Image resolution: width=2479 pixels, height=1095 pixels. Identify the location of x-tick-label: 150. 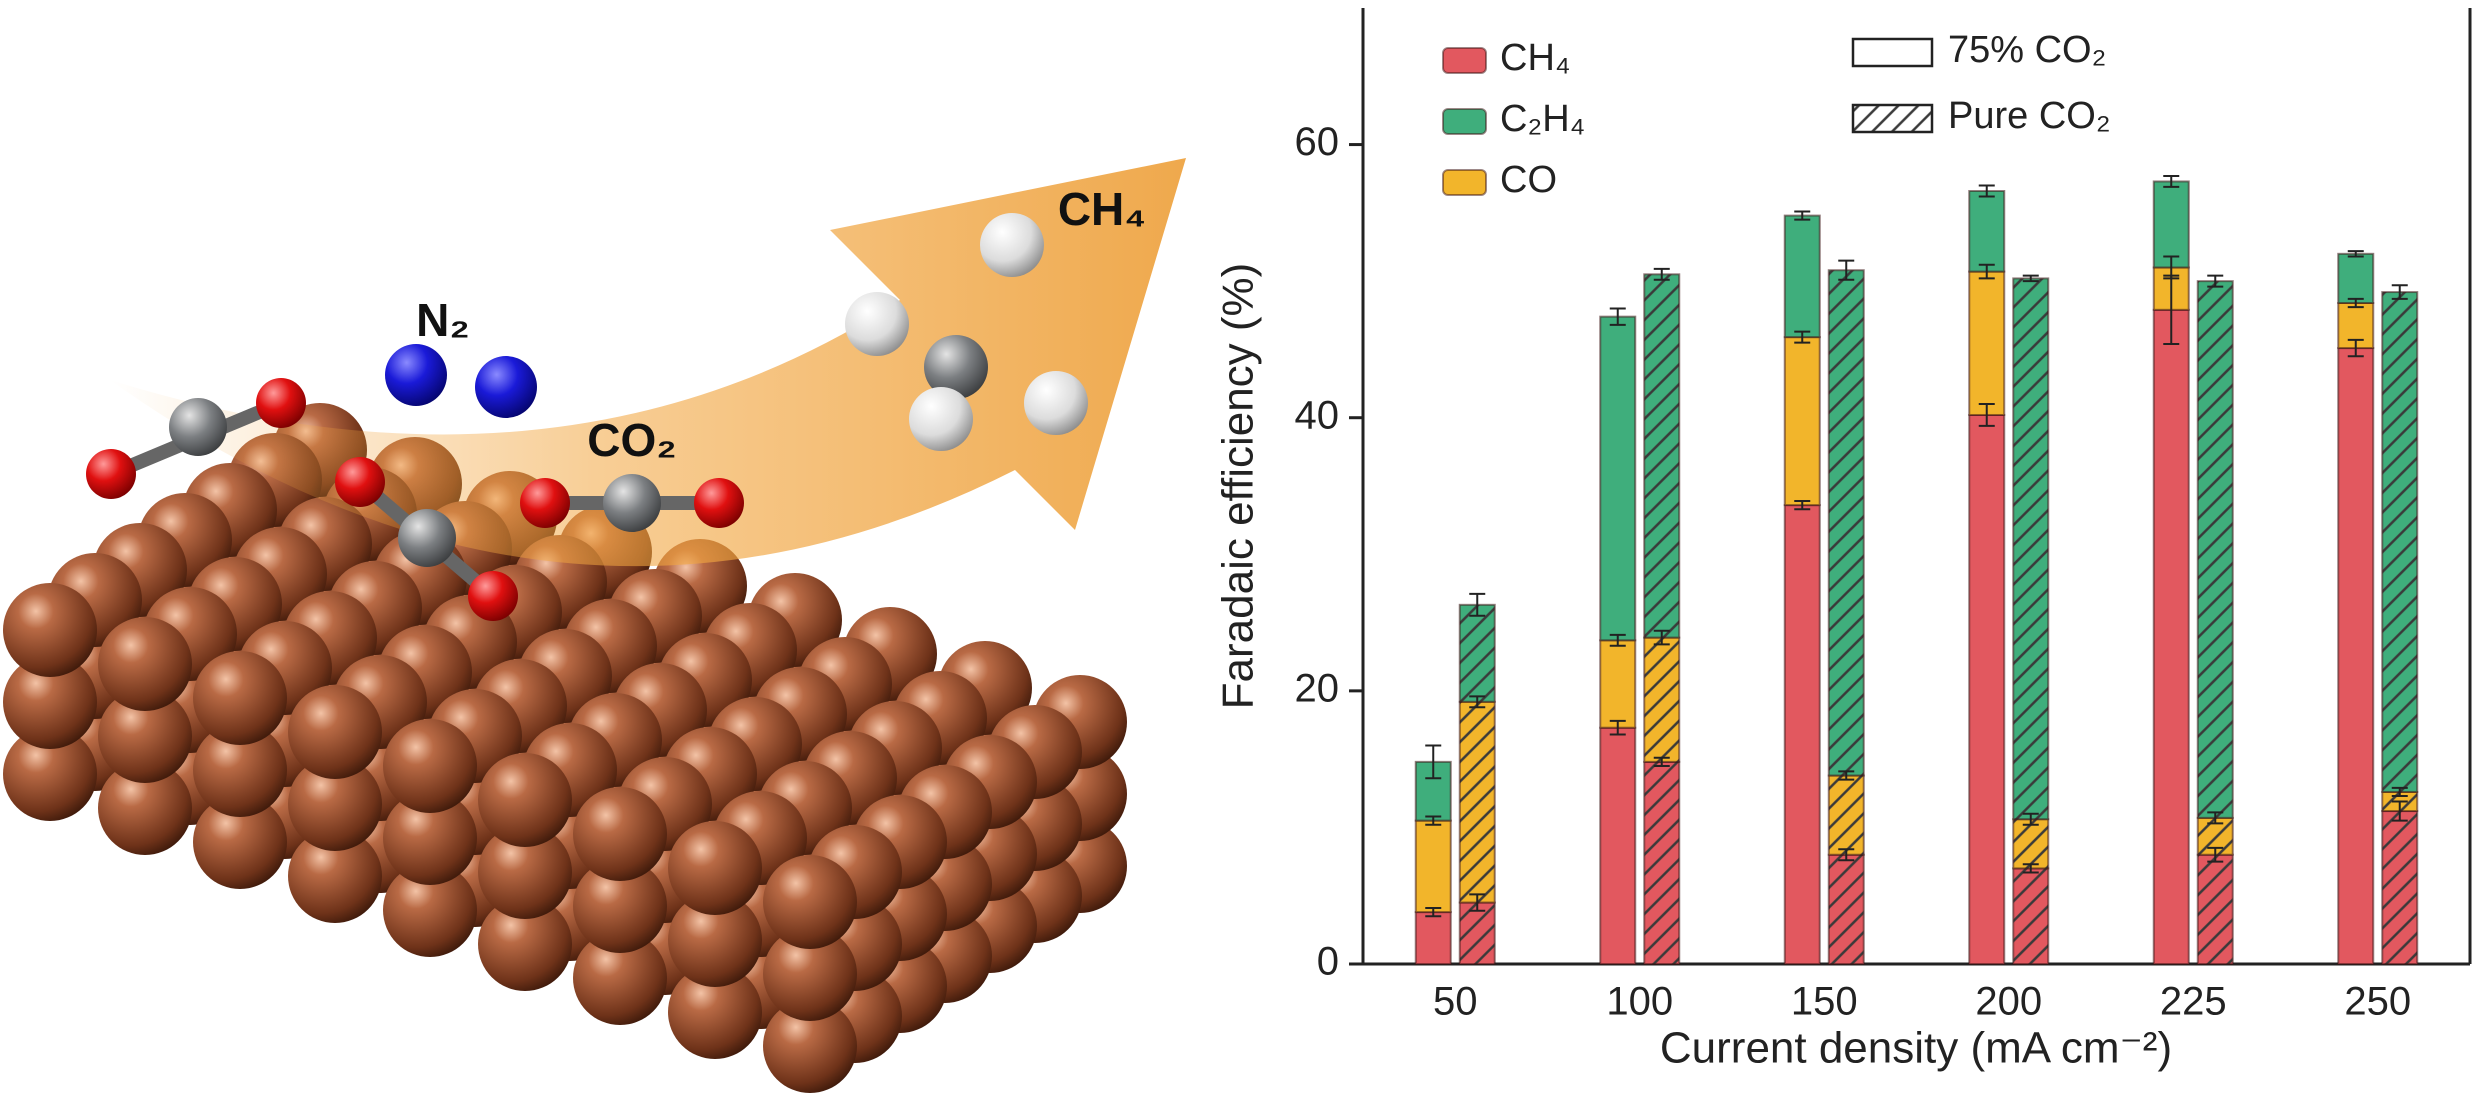
(1824, 1002).